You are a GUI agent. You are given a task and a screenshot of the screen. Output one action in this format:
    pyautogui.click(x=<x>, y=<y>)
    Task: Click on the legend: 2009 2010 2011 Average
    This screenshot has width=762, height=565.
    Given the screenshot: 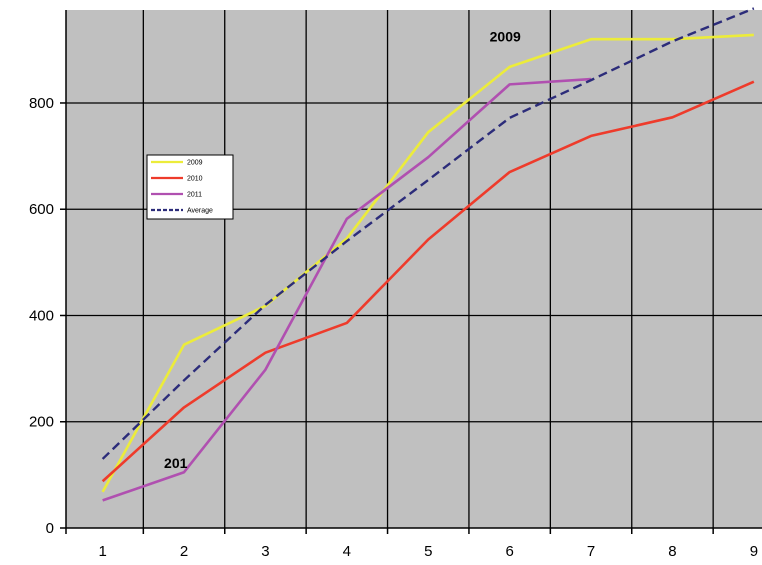 What is the action you would take?
    pyautogui.click(x=190, y=187)
    